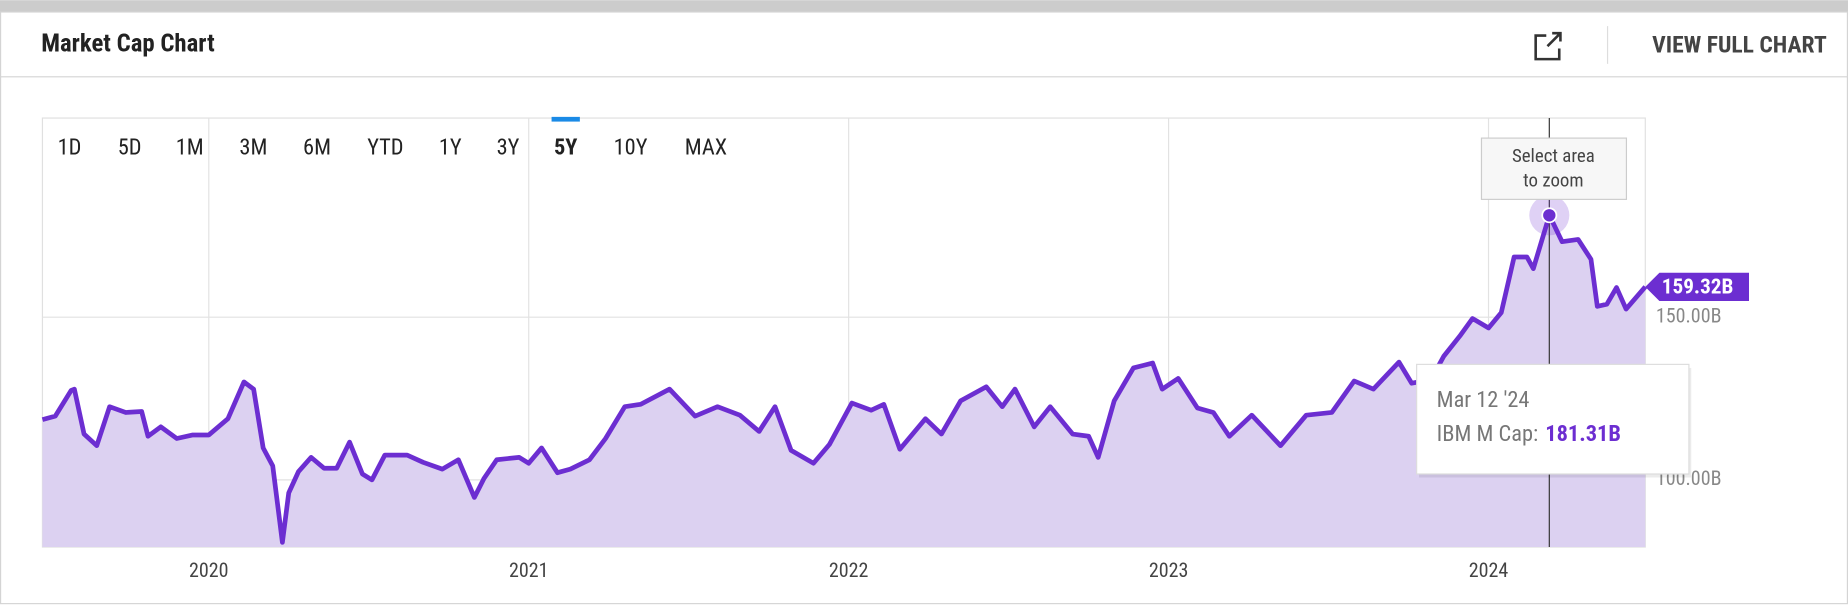 Image resolution: width=1848 pixels, height=610 pixels. What do you see at coordinates (631, 148) in the screenshot?
I see `range-button: 10Y` at bounding box center [631, 148].